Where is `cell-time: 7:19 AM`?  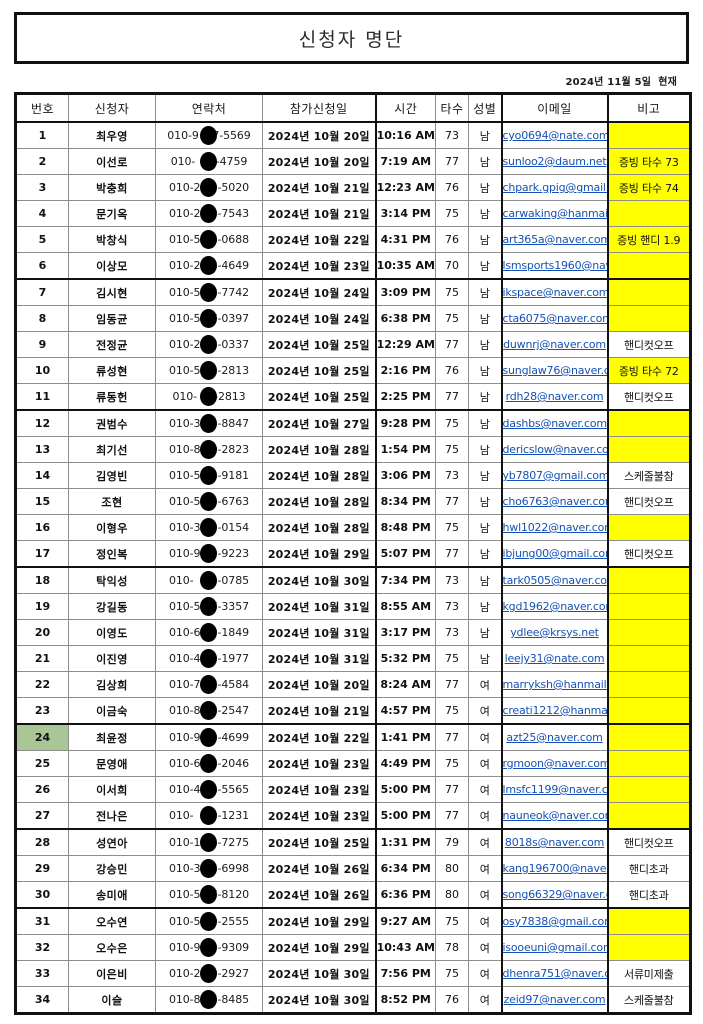
cell-time: 7:19 AM is located at coordinates (405, 161).